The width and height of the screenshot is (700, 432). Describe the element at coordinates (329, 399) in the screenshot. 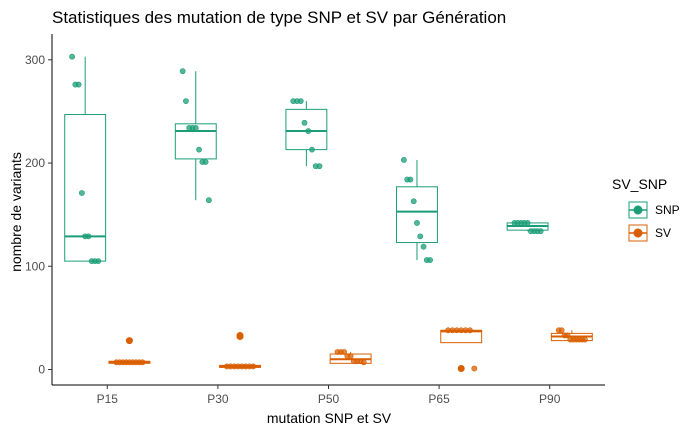

I see `x-tick-label: P50` at that location.